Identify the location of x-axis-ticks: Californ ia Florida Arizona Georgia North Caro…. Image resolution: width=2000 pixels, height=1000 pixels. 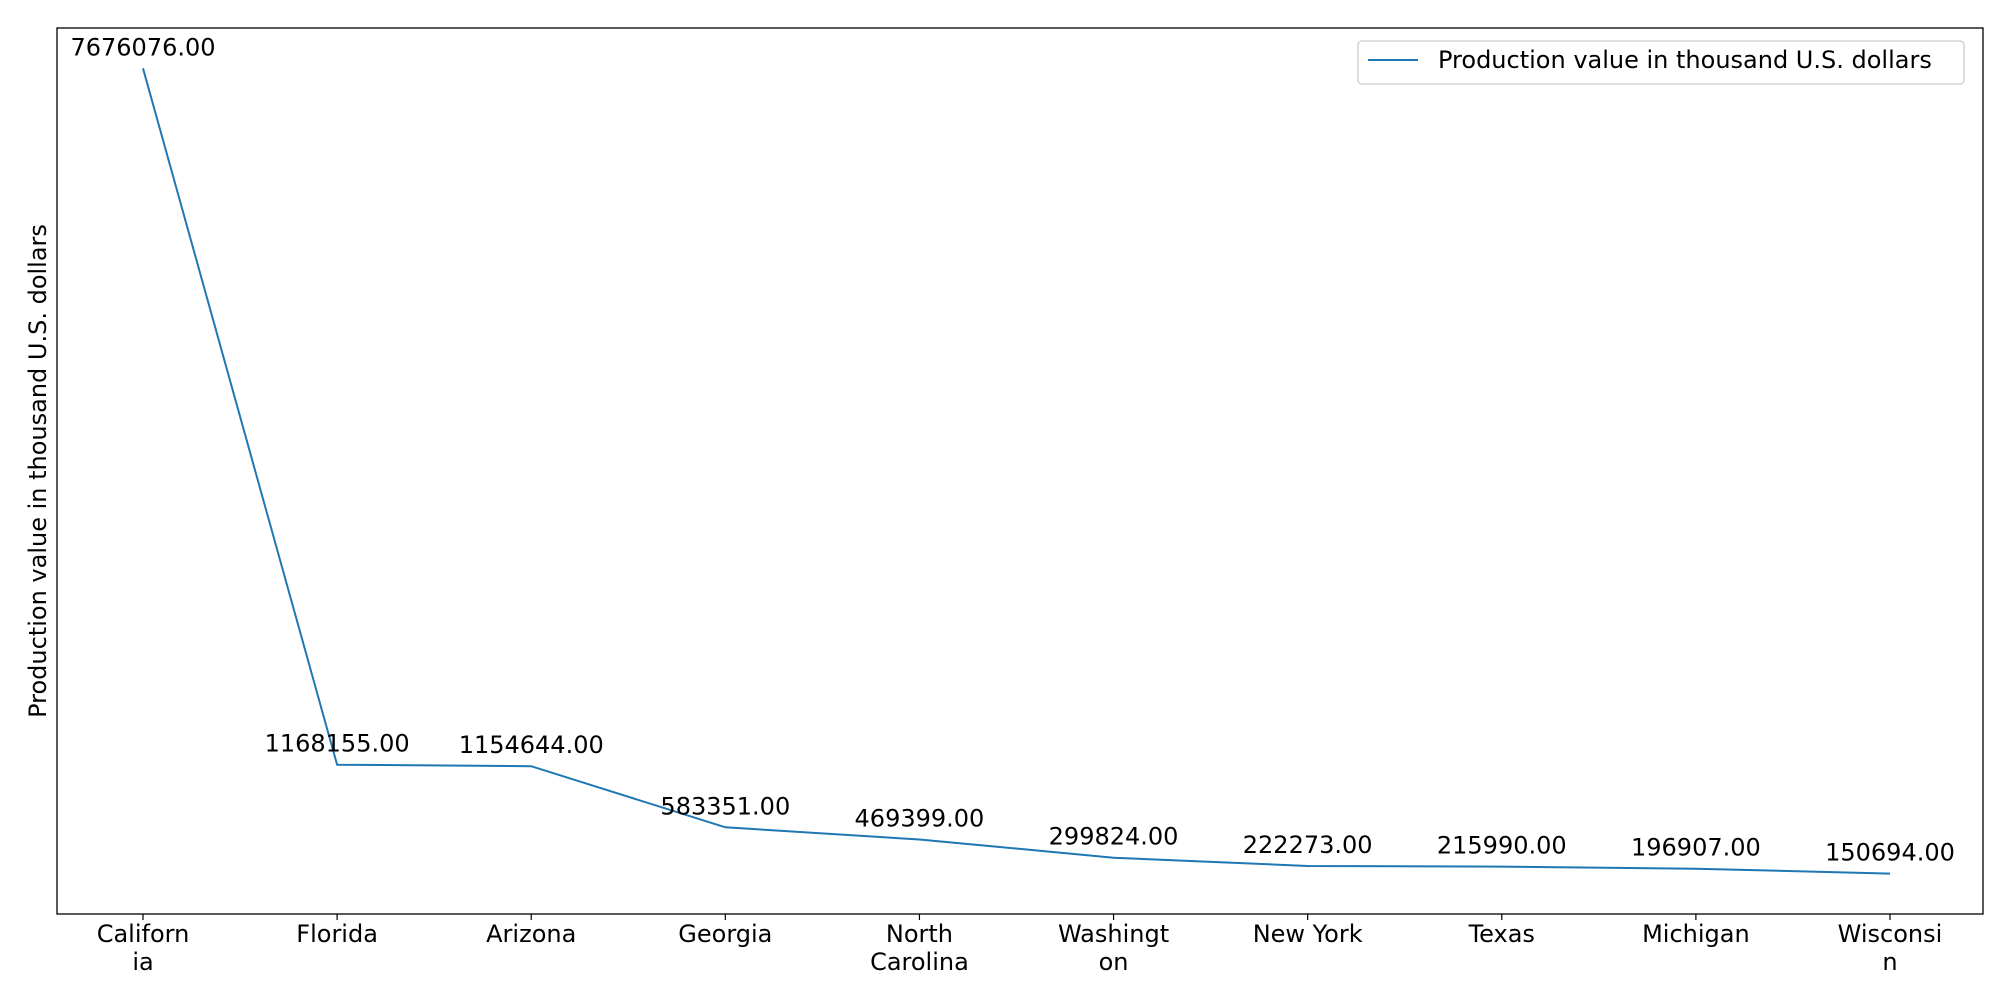
(1020, 945).